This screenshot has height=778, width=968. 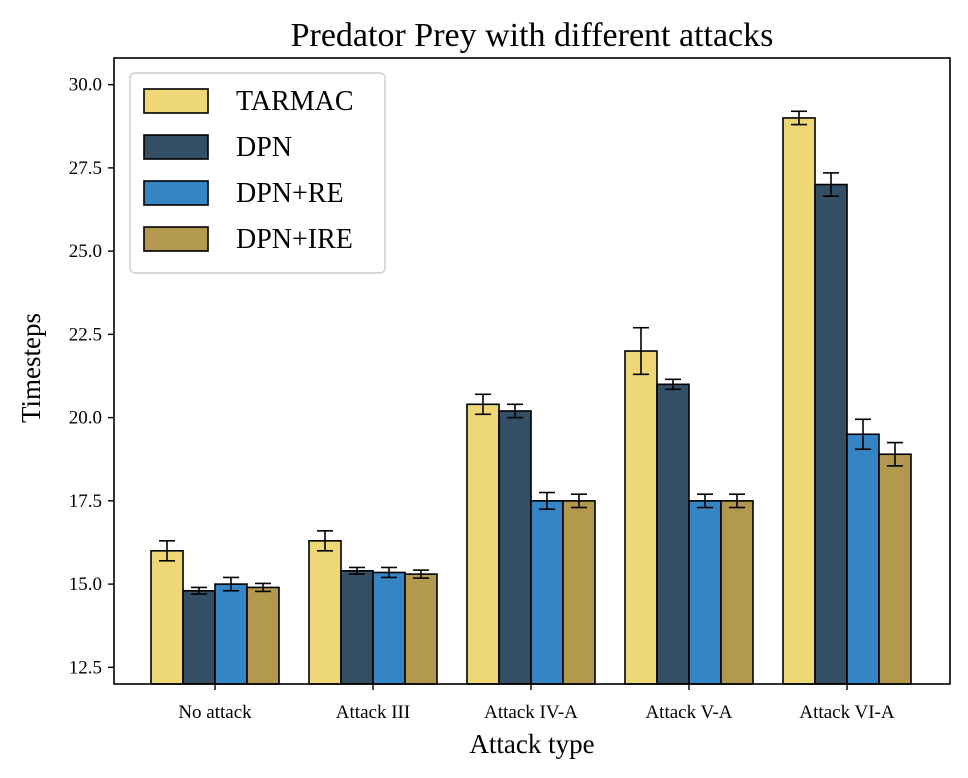 What do you see at coordinates (531, 712) in the screenshot?
I see `x-tick-label: Attack IV-A` at bounding box center [531, 712].